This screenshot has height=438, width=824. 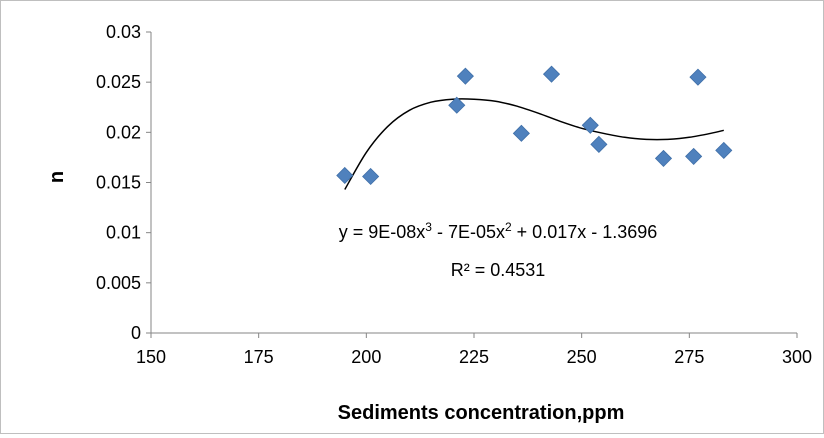 I want to click on y-tick-label: 0, so click(x=136, y=333).